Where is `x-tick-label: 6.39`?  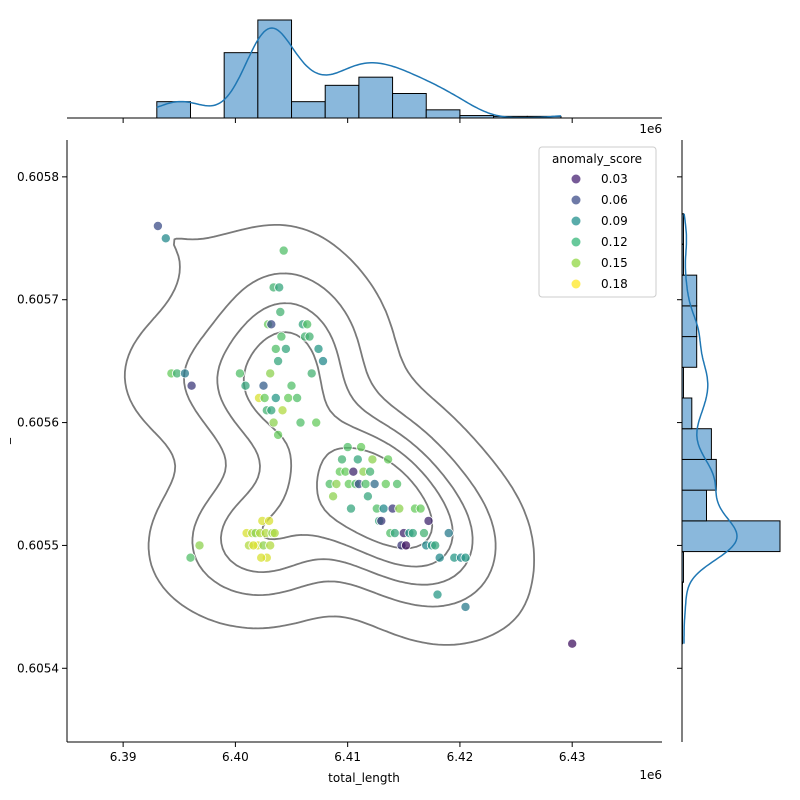 x-tick-label: 6.39 is located at coordinates (123, 757).